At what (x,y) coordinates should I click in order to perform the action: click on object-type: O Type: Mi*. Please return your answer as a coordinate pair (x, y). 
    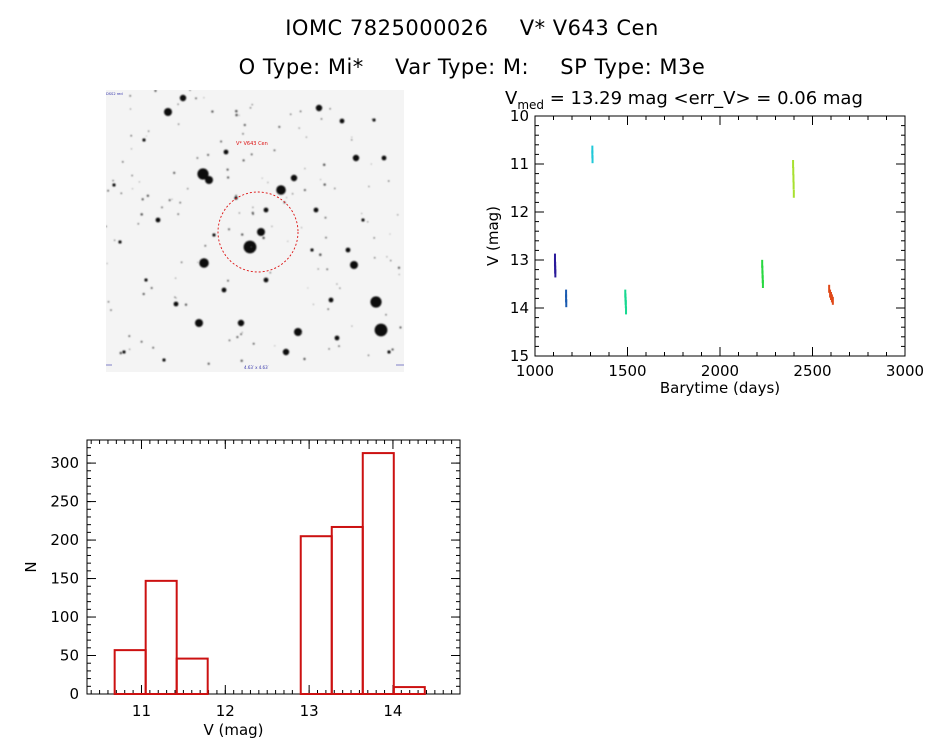
    Looking at the image, I should click on (301, 67).